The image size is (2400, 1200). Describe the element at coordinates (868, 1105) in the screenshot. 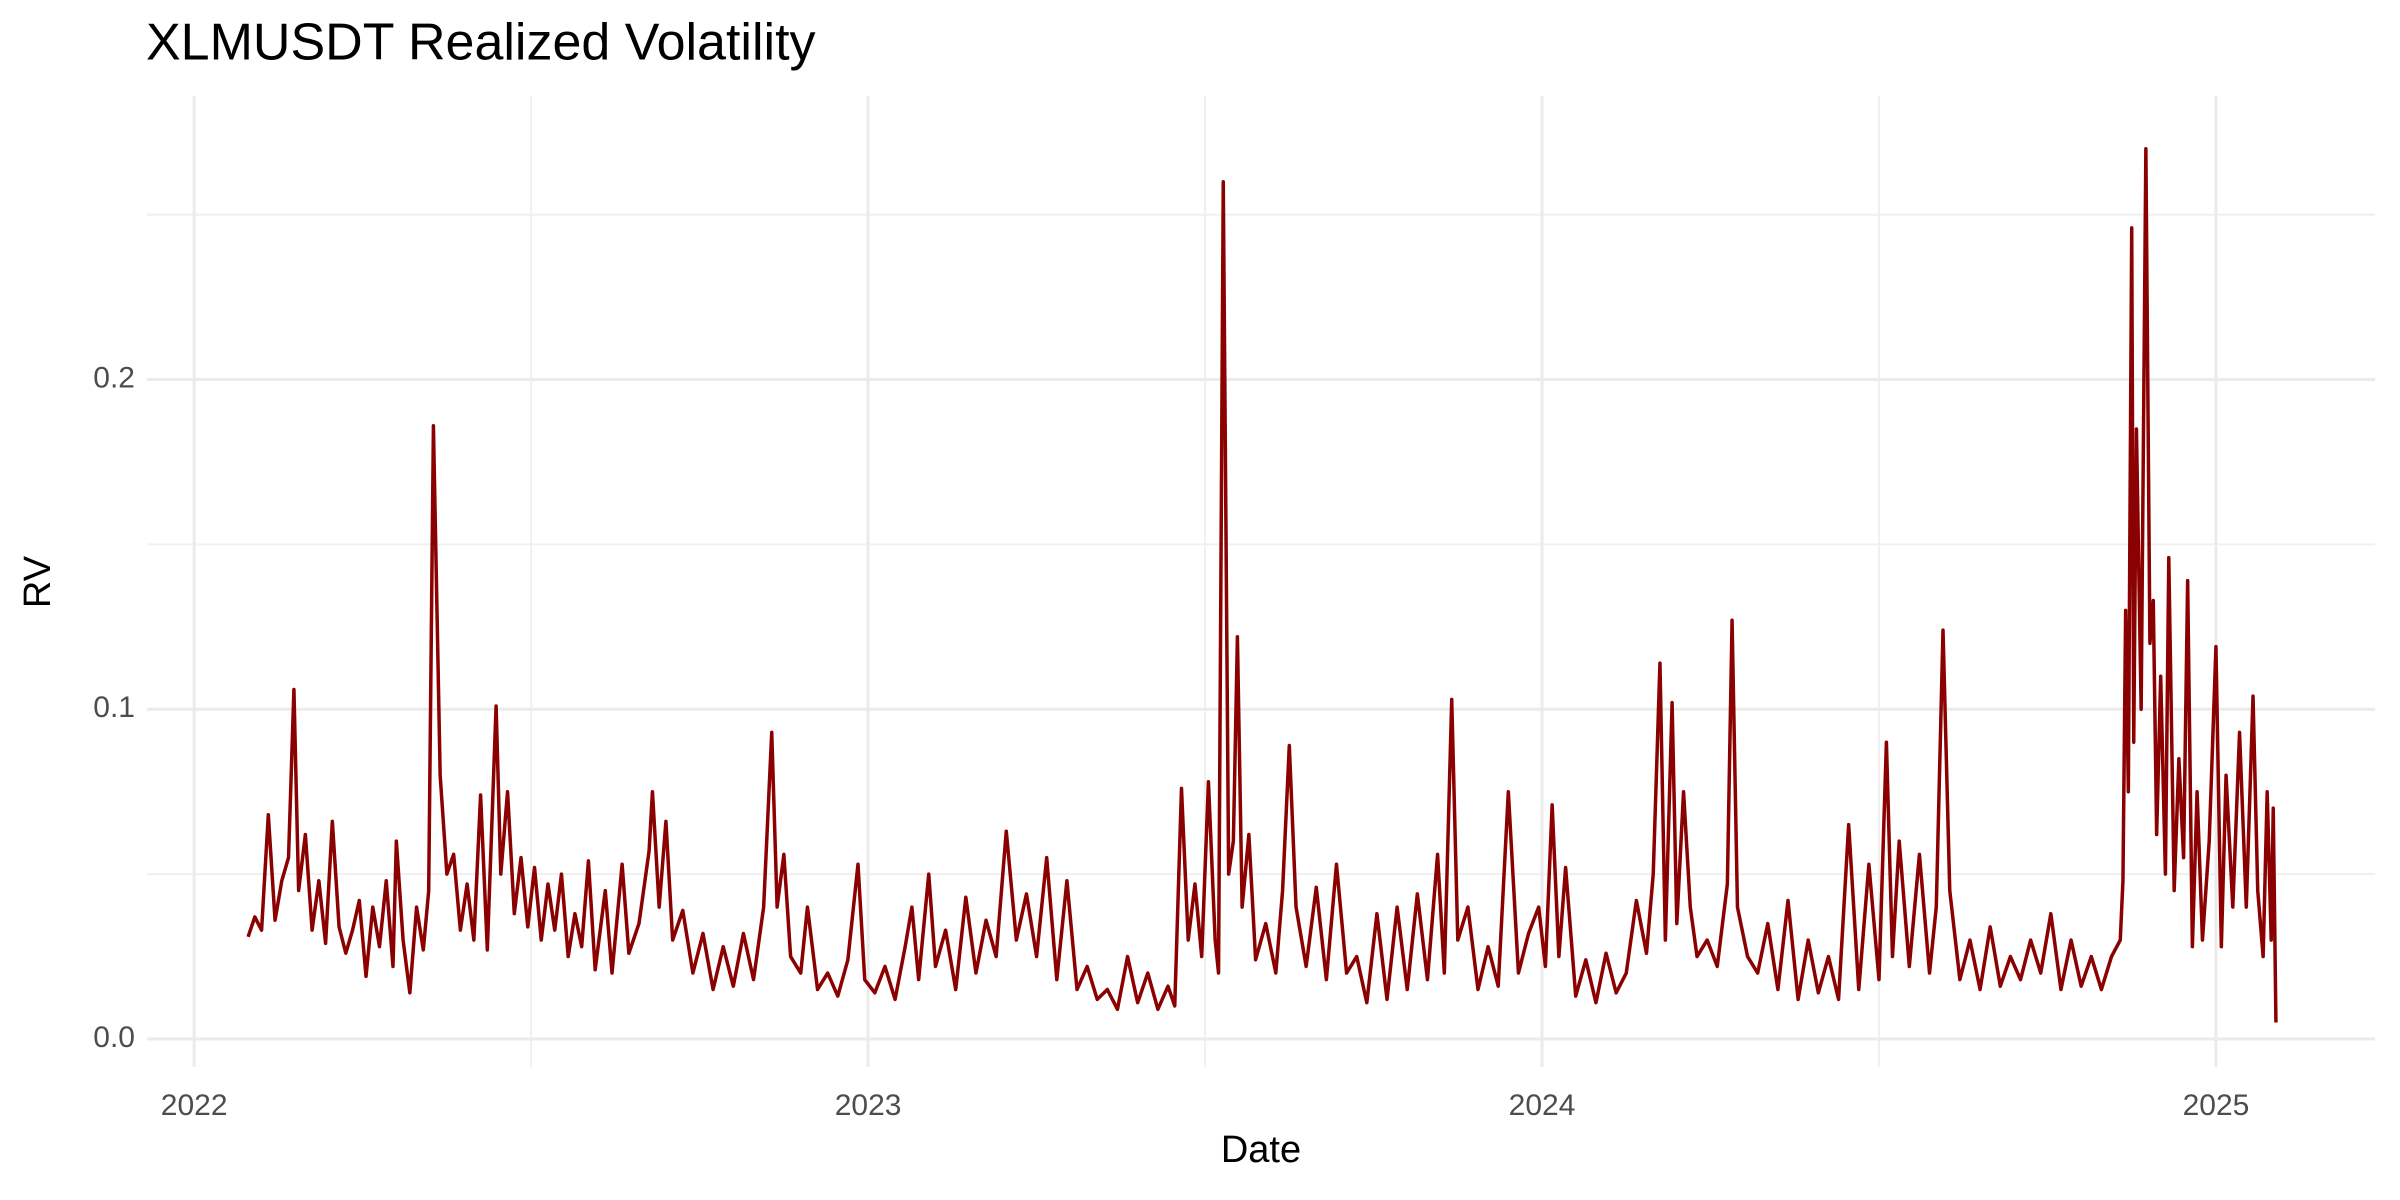

I see `x-tick-label: 2023` at that location.